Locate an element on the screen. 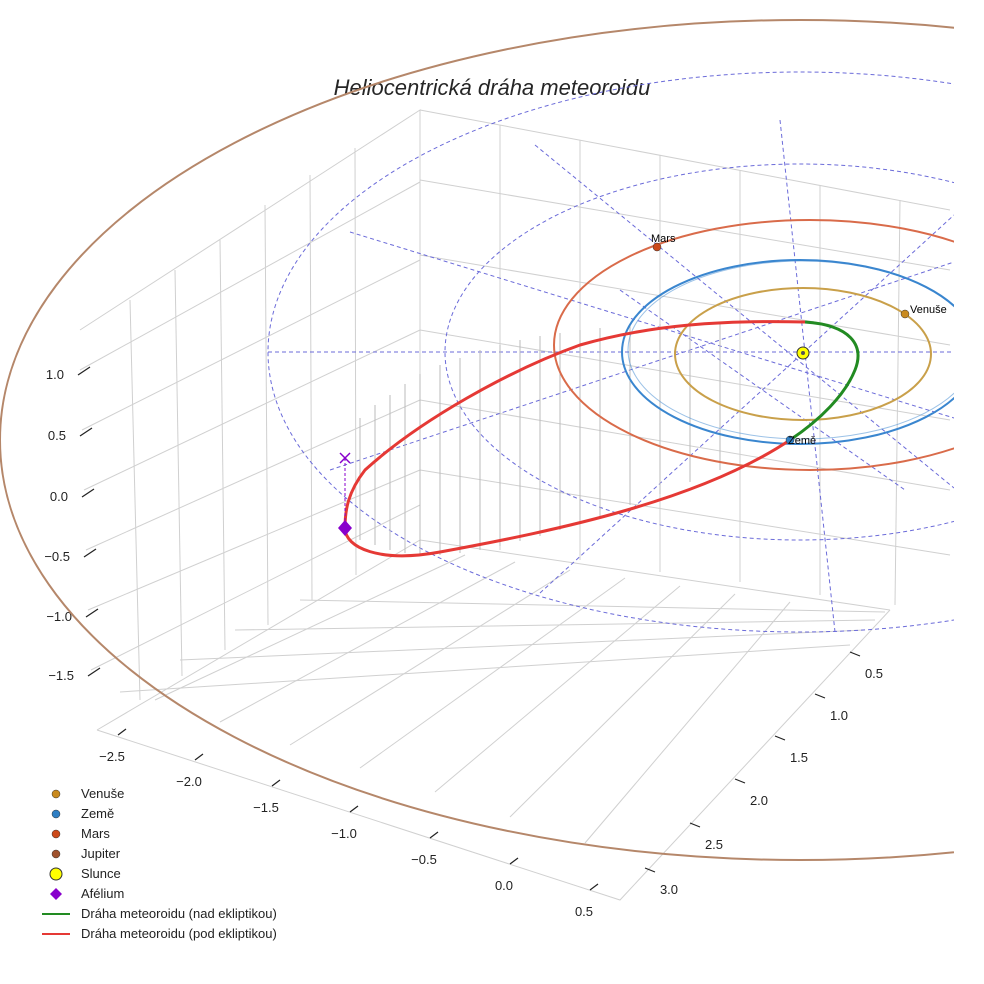  mars-marker is located at coordinates (657, 247).